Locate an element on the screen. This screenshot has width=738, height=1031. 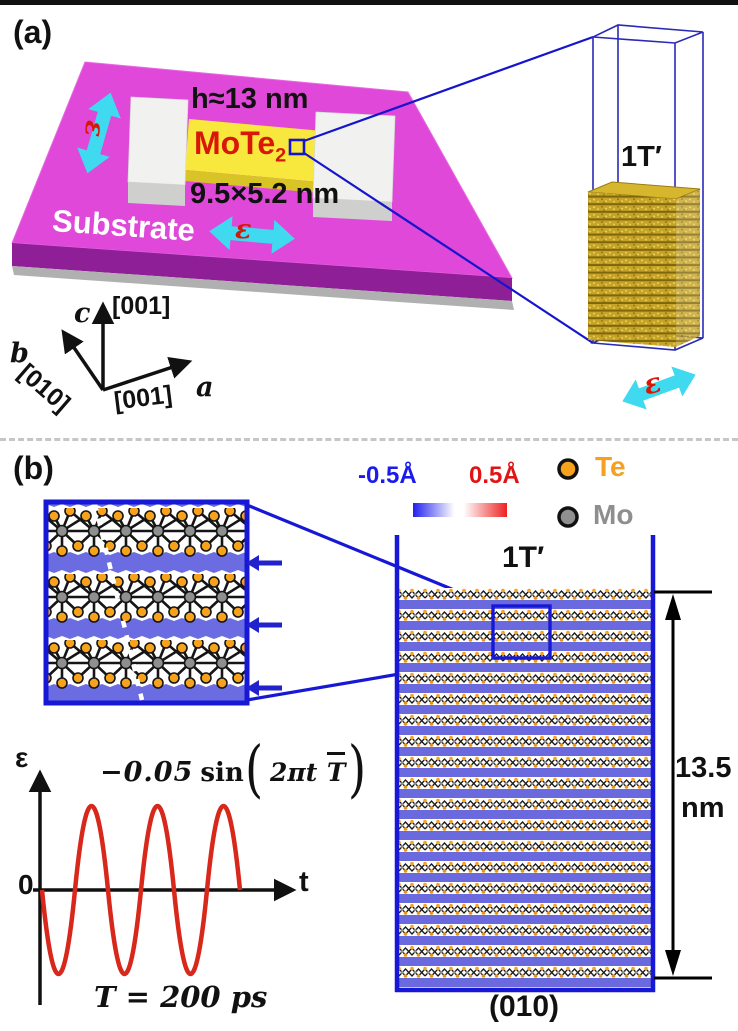
formula-close-paren: ) is located at coordinates (357, 768).